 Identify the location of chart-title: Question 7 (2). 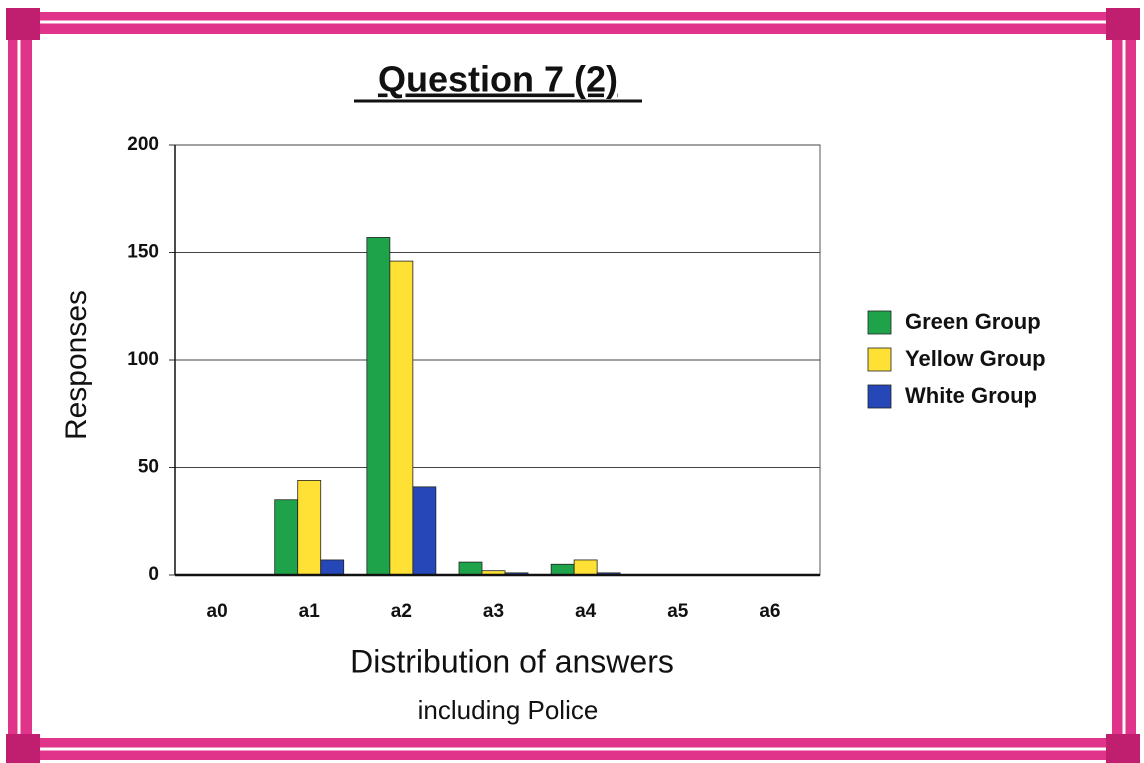
(498, 79).